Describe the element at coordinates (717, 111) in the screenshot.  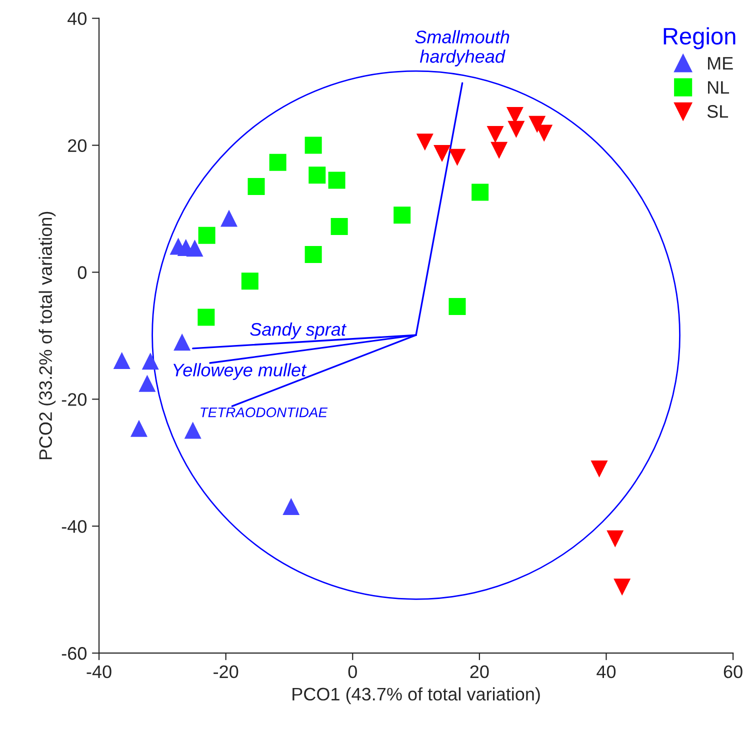
I see `legend-label: SL` at that location.